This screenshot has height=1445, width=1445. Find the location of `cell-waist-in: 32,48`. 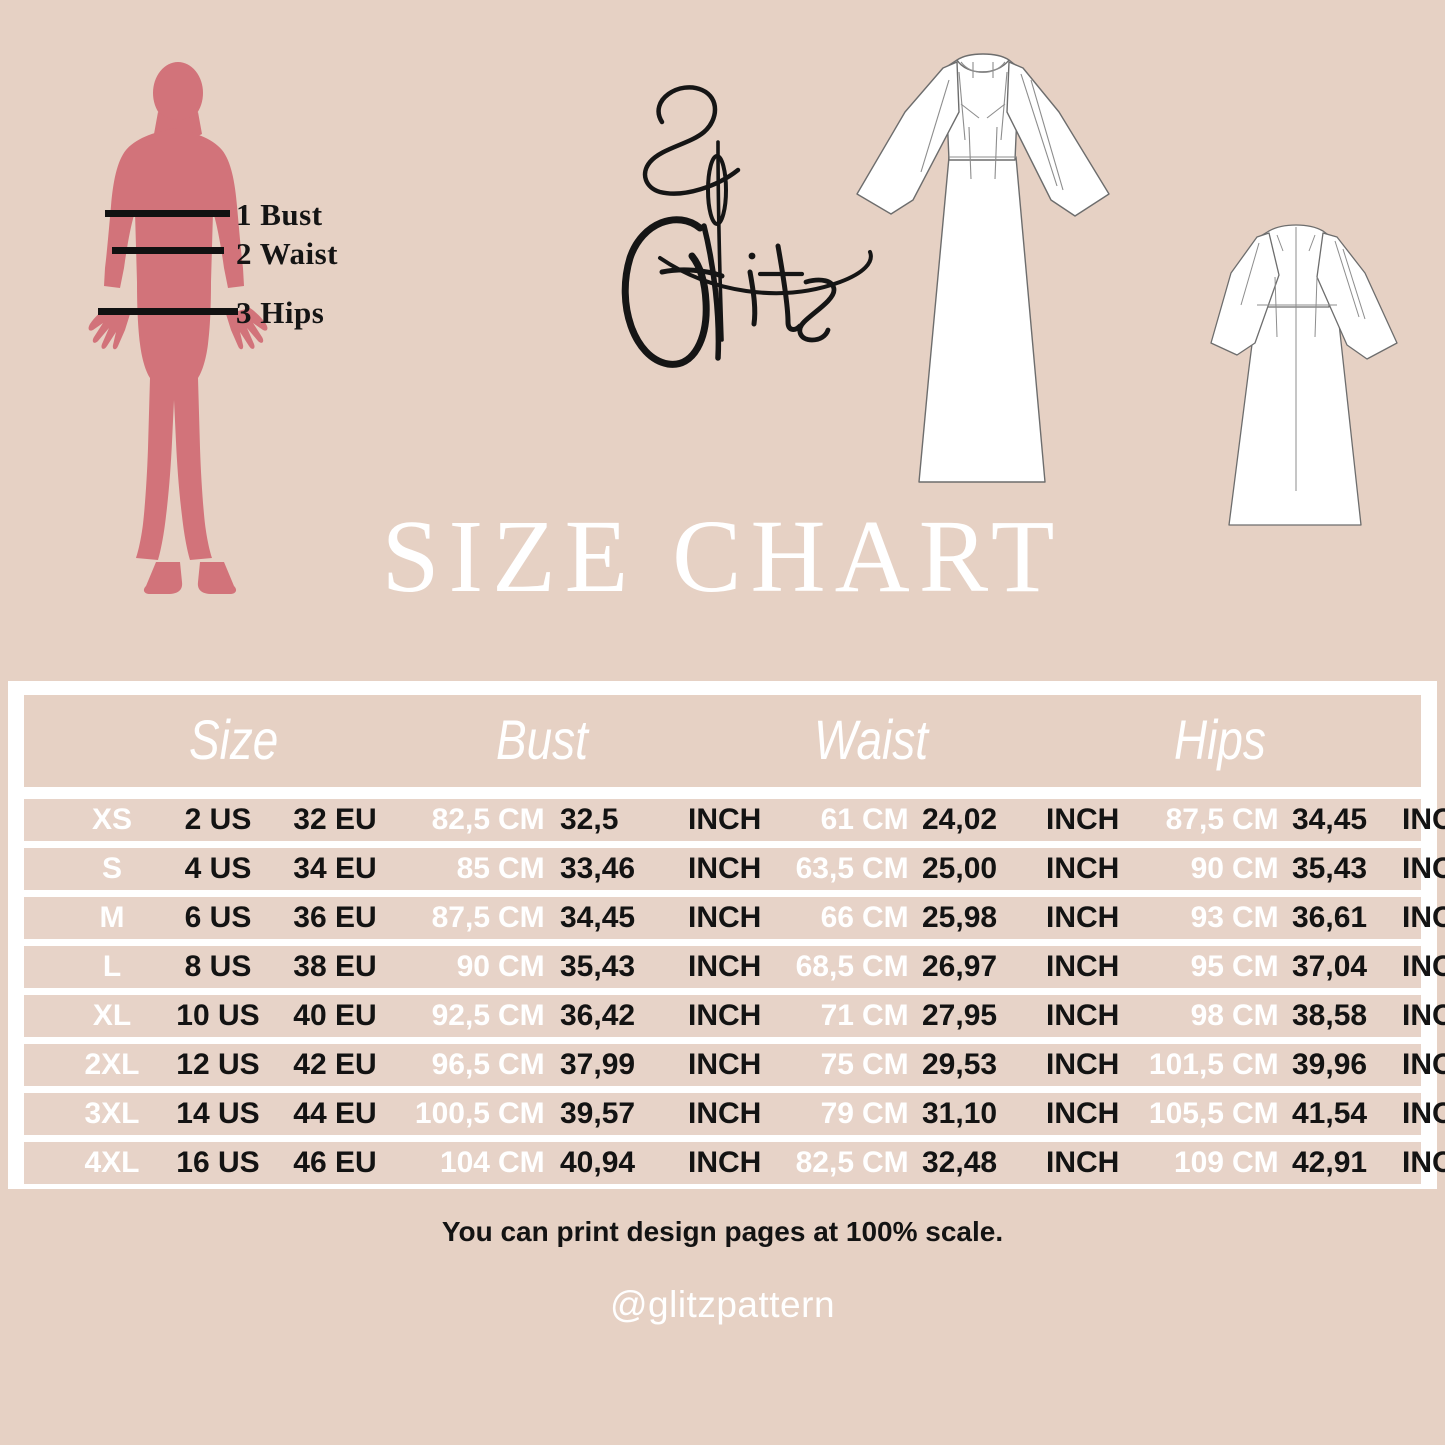

cell-waist-in: 32,48 is located at coordinates (960, 1162).